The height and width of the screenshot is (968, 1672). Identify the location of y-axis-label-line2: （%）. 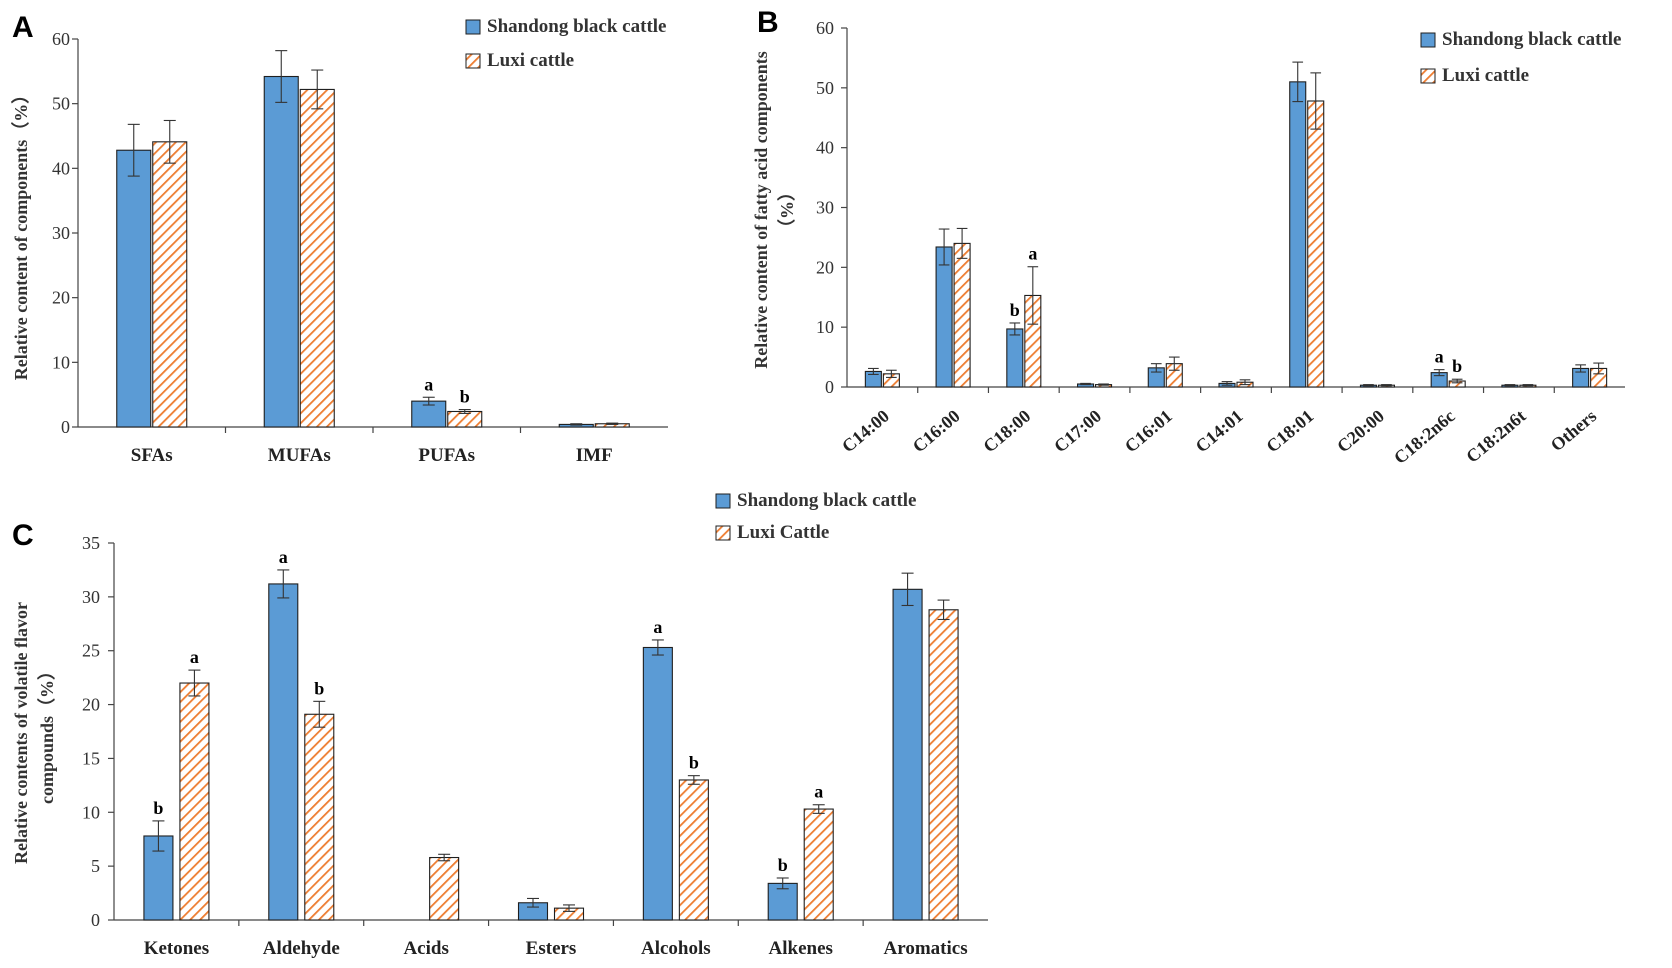
(787, 210).